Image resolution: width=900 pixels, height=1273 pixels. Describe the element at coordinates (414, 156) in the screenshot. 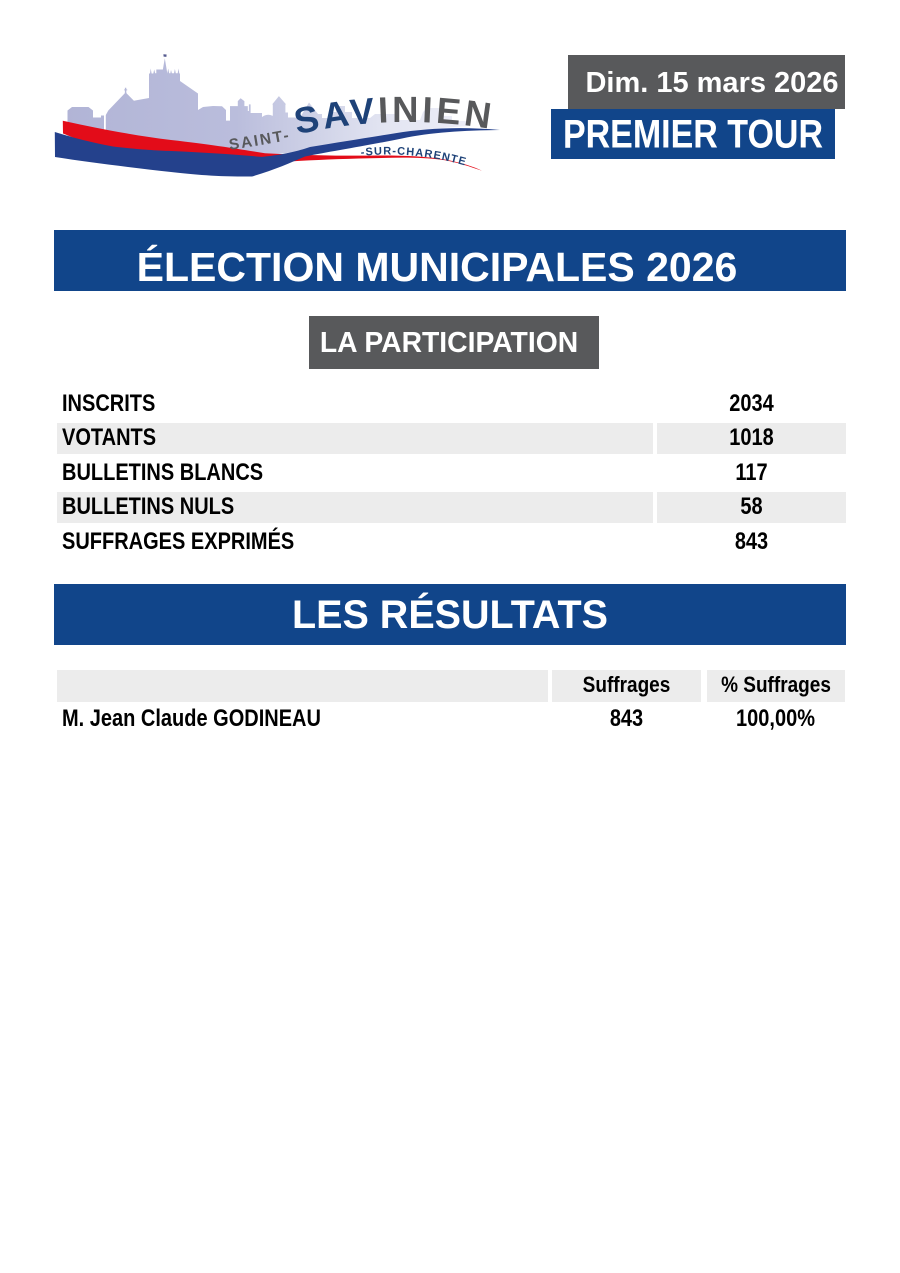

I see `svg-text: -SUR-CHARENTE` at that location.